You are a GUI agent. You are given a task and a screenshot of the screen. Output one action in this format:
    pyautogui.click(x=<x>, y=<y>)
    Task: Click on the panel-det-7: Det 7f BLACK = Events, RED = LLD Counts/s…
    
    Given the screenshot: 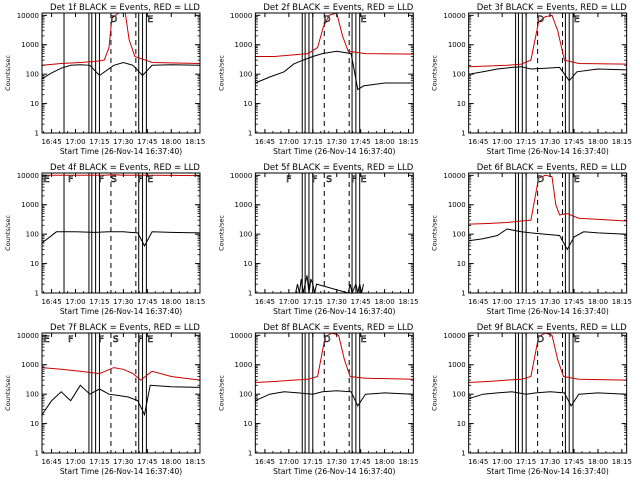 What is the action you would take?
    pyautogui.click(x=104, y=399)
    